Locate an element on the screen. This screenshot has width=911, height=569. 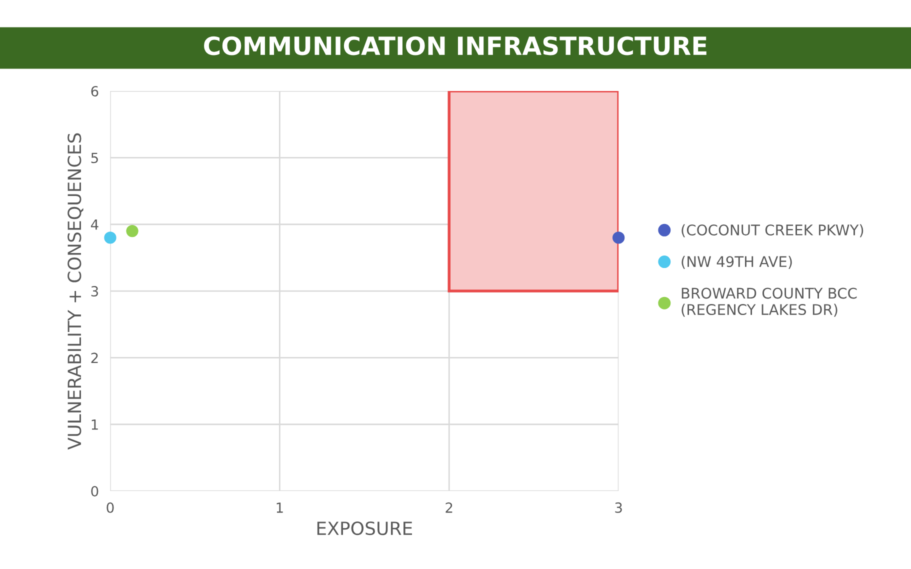
legend-label: BROWARD COUNTY BCC (REGENCY LAKES DR) is located at coordinates (769, 302).